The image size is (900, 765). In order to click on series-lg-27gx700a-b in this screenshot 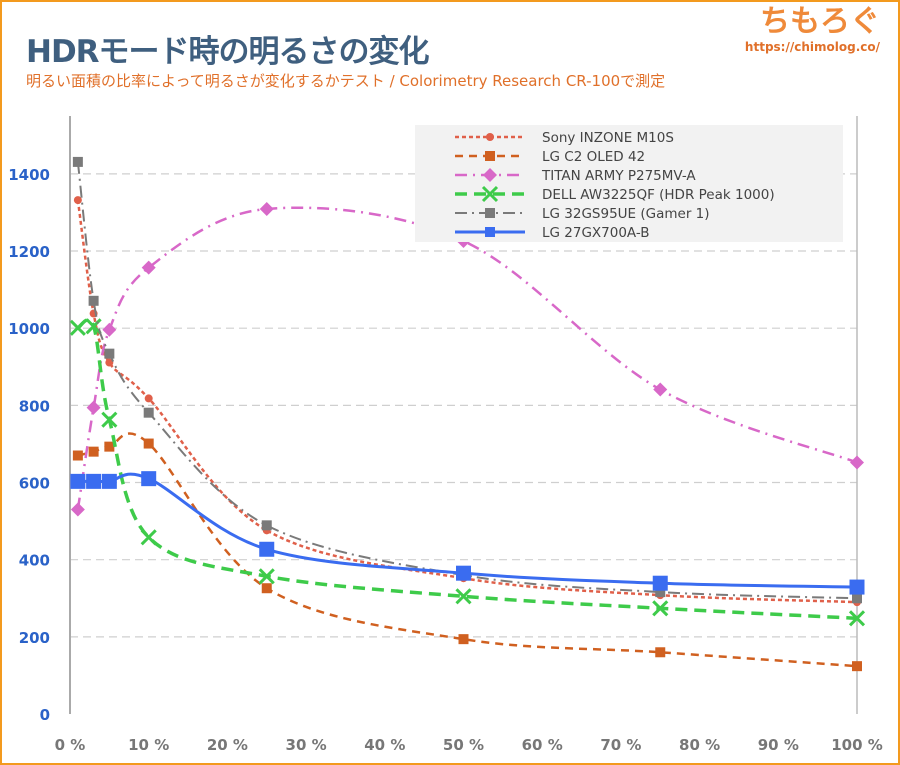, I will do `click(467, 533)`.